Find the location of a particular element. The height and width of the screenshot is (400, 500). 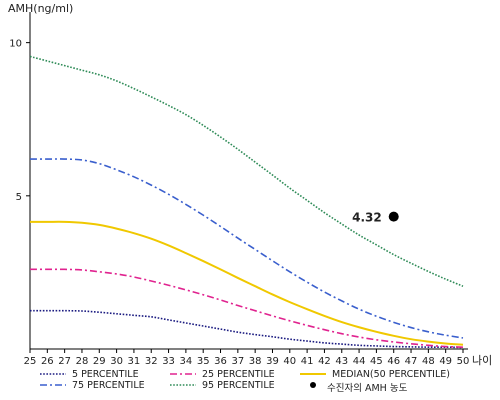

legend-label-patient: 수진자의 AMH 농도 is located at coordinates (367, 388).